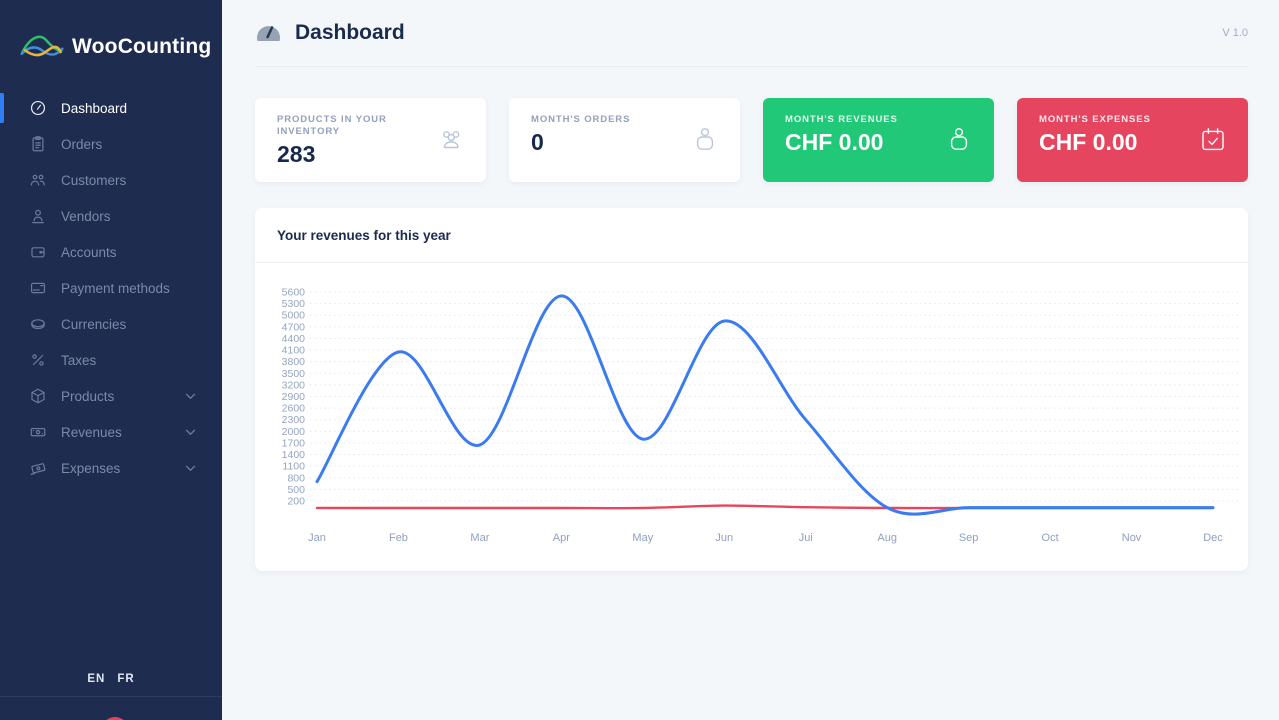  Describe the element at coordinates (479, 538) in the screenshot. I see `svg-text: Mar` at that location.